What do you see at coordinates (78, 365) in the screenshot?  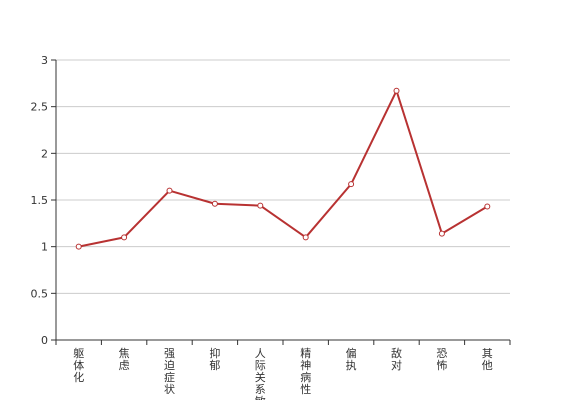 I see `x-tick-label: 躯体化` at bounding box center [78, 365].